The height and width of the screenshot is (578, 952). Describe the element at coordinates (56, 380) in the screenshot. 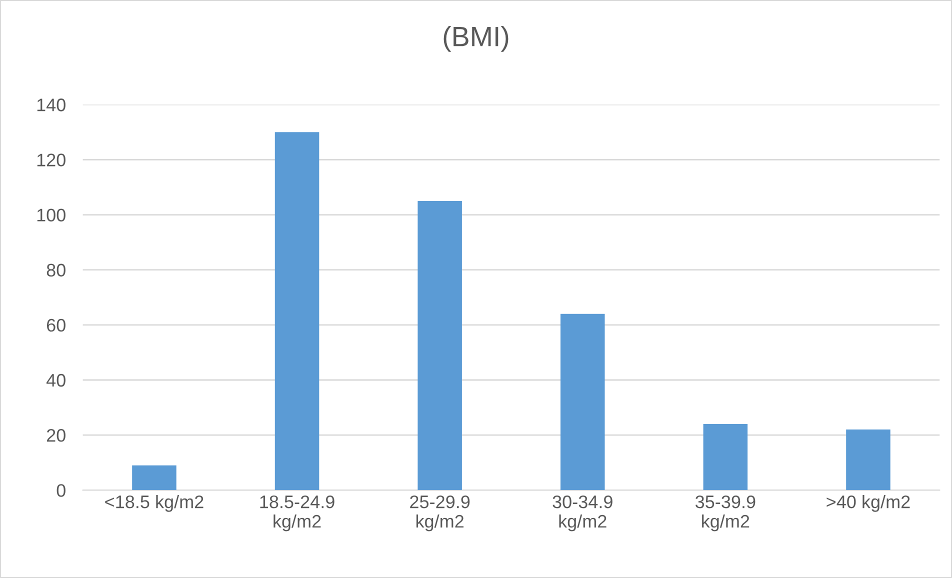

I see `y-tick-label: 40` at that location.